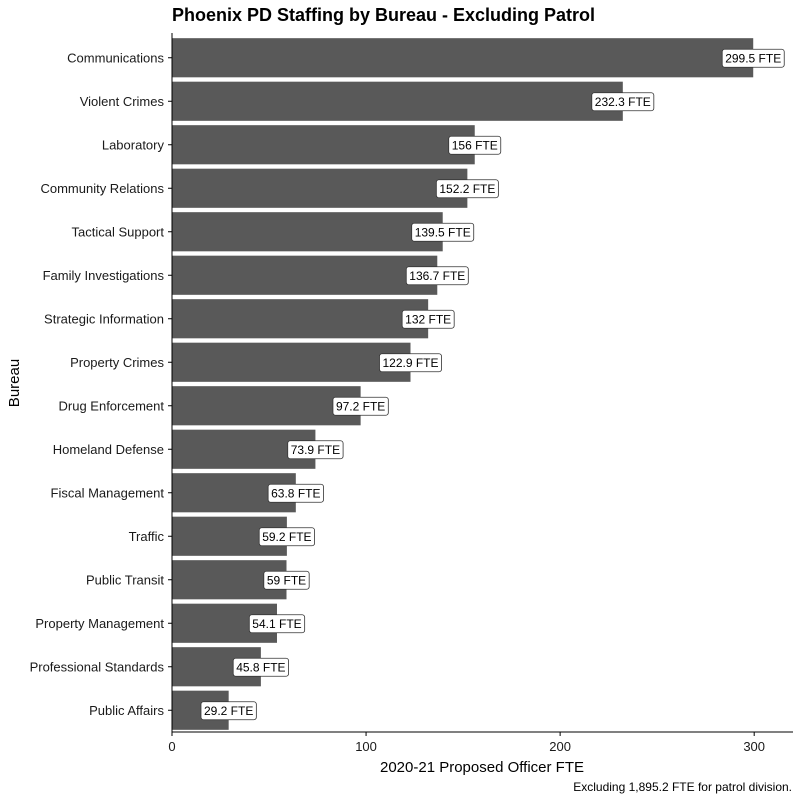 The height and width of the screenshot is (800, 800). What do you see at coordinates (466, 743) in the screenshot?
I see `x-axis-ticks: 0 100 200 300` at bounding box center [466, 743].